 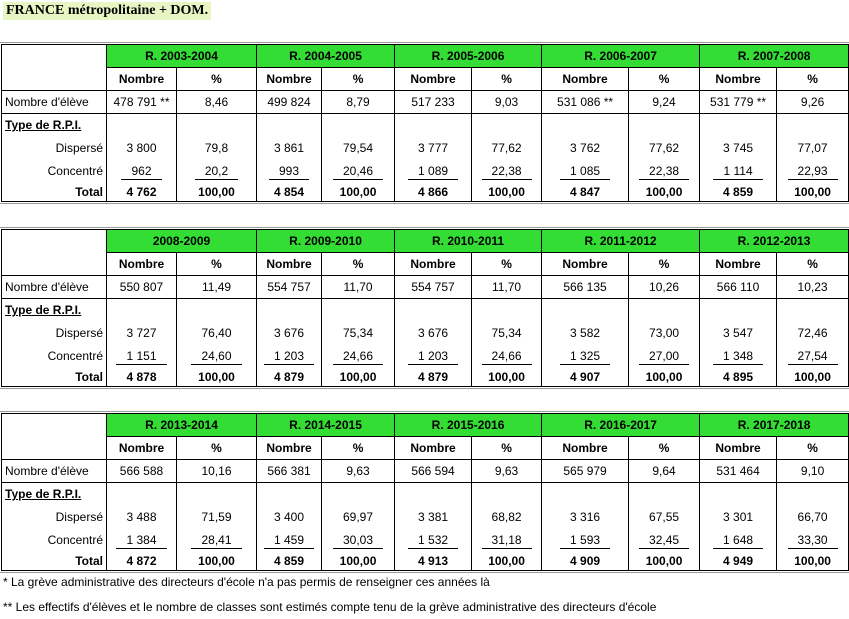 I want to click on value-cell: 32,45, so click(x=664, y=539).